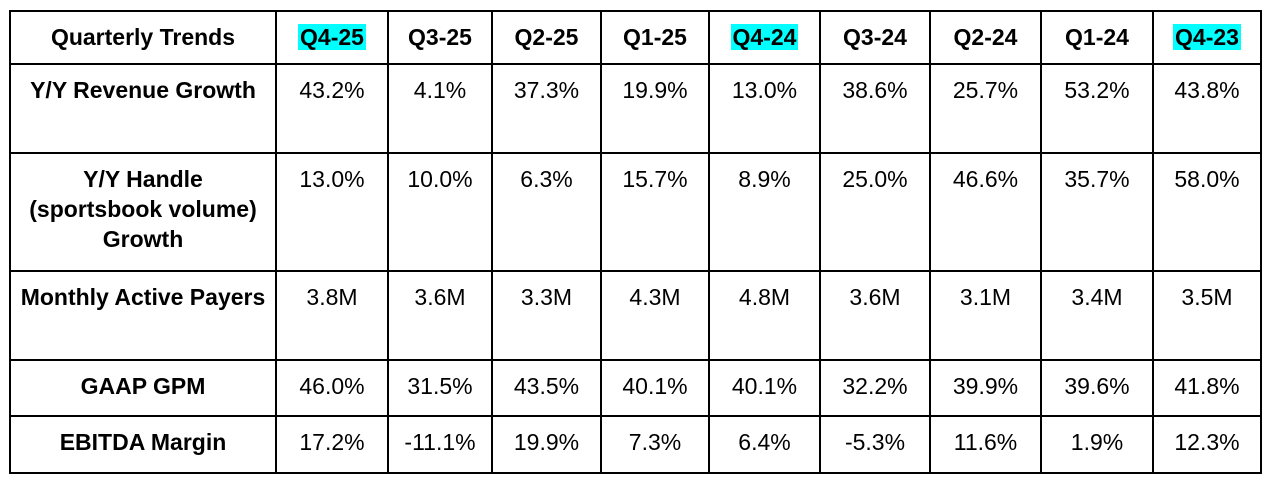  I want to click on table-cell: 25.7%, so click(985, 108).